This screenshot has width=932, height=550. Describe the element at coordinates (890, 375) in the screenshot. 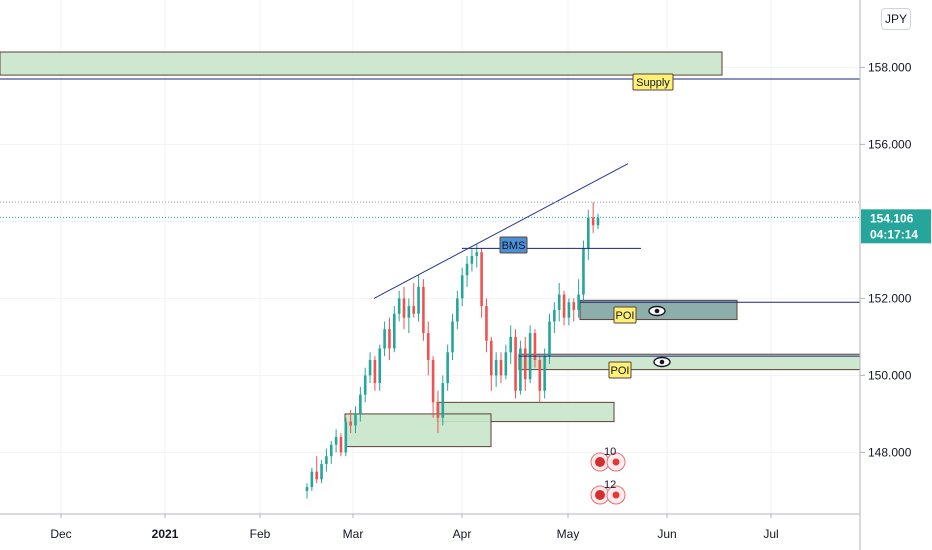

I see `price-tick-label: 150.000` at that location.